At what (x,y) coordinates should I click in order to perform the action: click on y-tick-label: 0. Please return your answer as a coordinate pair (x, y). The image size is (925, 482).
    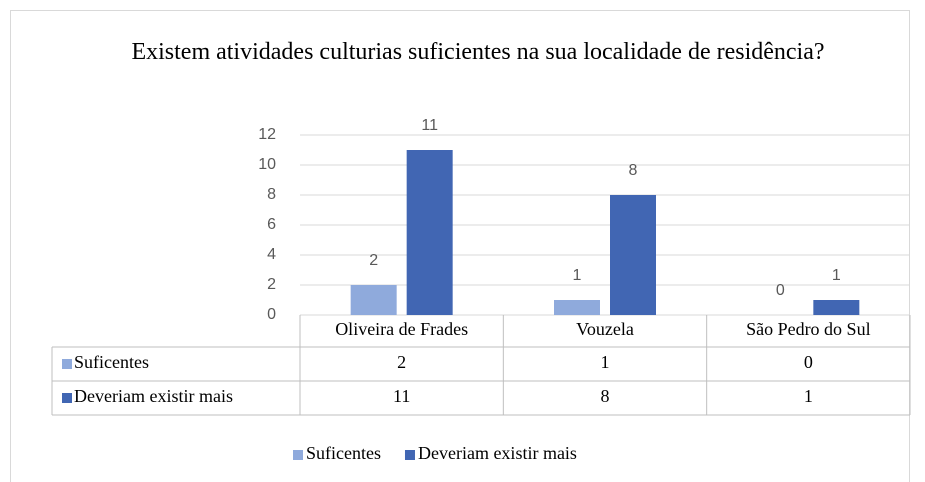
    Looking at the image, I should click on (271, 314).